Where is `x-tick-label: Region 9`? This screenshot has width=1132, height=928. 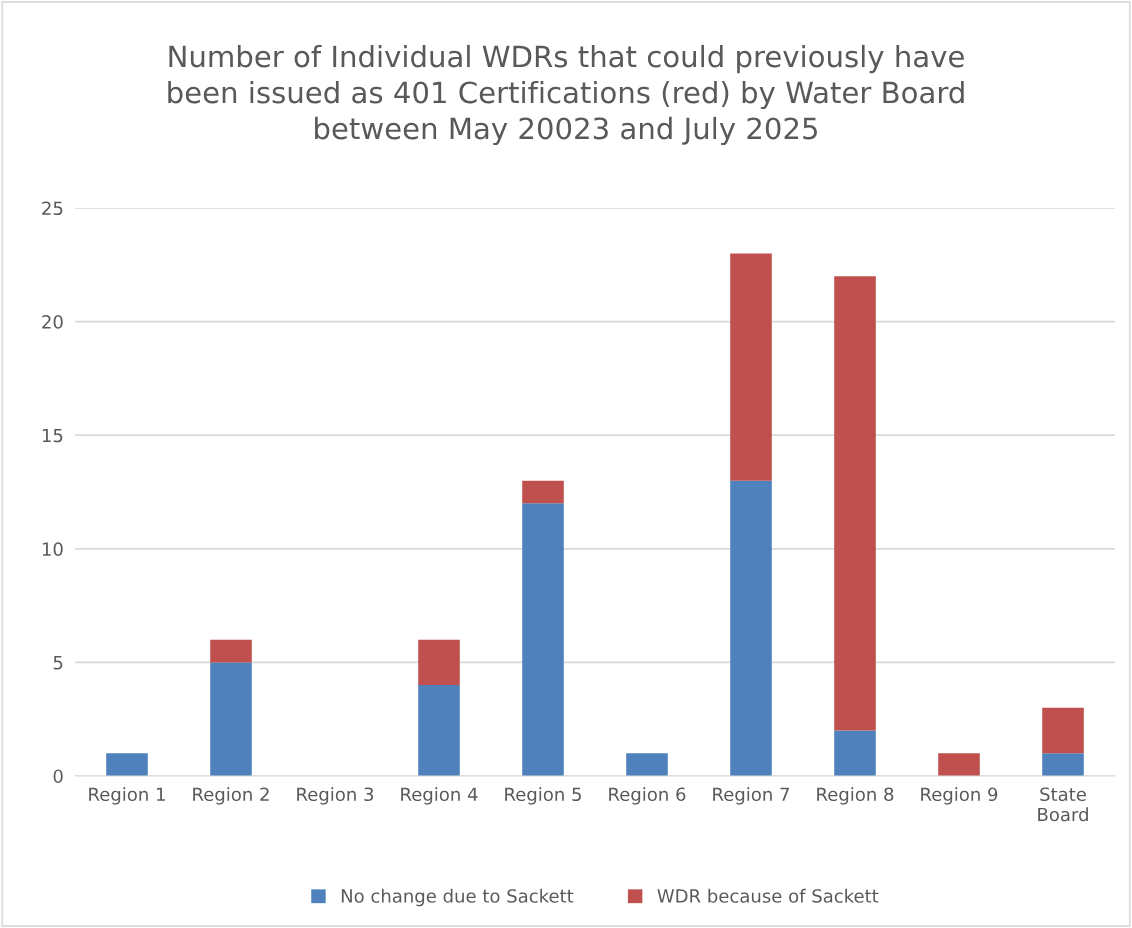
x-tick-label: Region 9 is located at coordinates (959, 796).